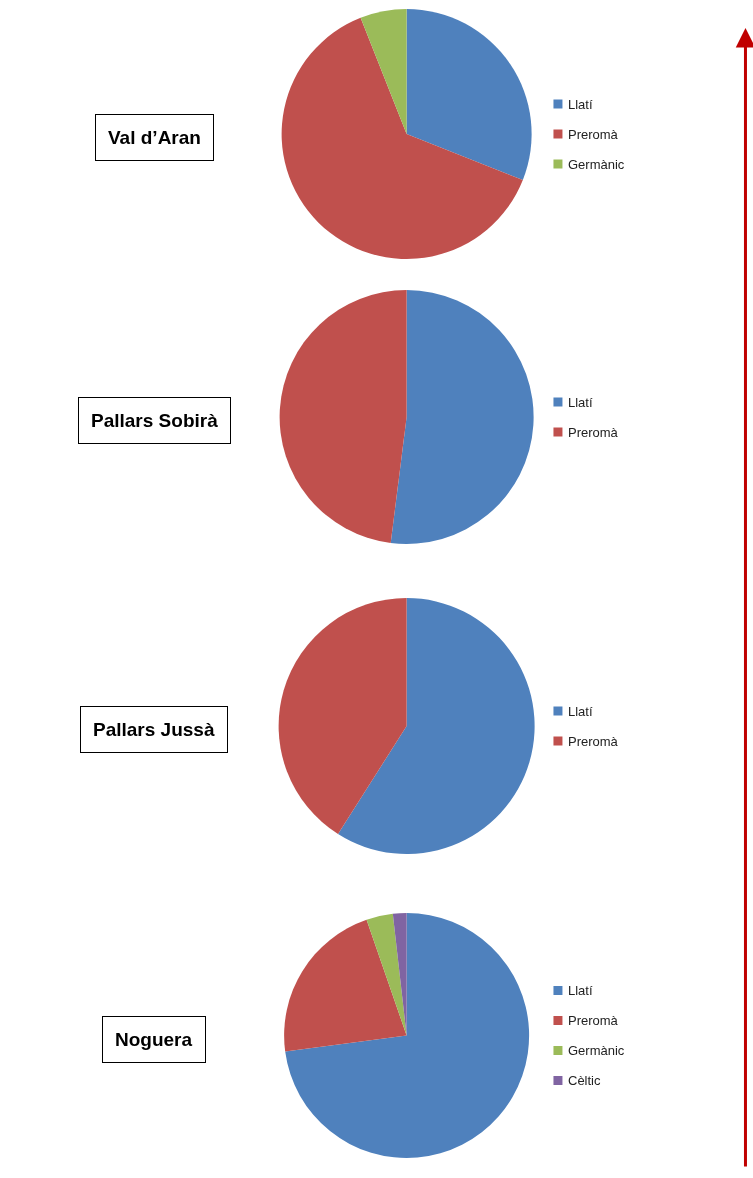  I want to click on text: Pallars Jussà, so click(154, 729).